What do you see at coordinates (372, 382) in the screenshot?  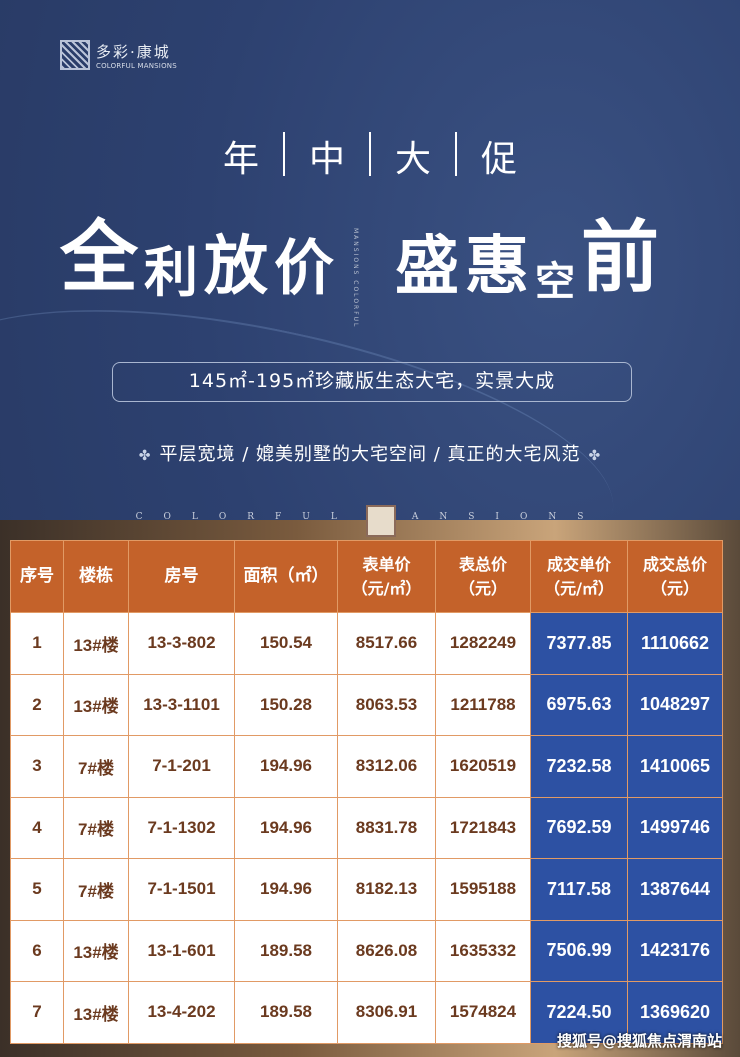 I see `subtitle-box: 145㎡-195㎡珍藏版生态大宅，实景大成` at bounding box center [372, 382].